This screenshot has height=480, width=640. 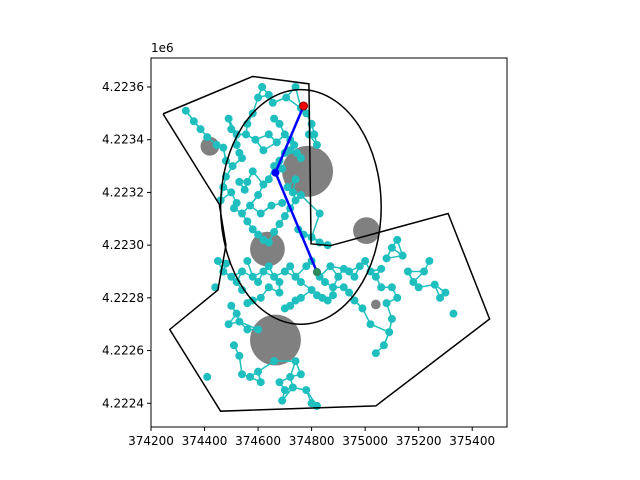 What do you see at coordinates (162, 48) in the screenshot?
I see `y-axis-offset-label: 1e6` at bounding box center [162, 48].